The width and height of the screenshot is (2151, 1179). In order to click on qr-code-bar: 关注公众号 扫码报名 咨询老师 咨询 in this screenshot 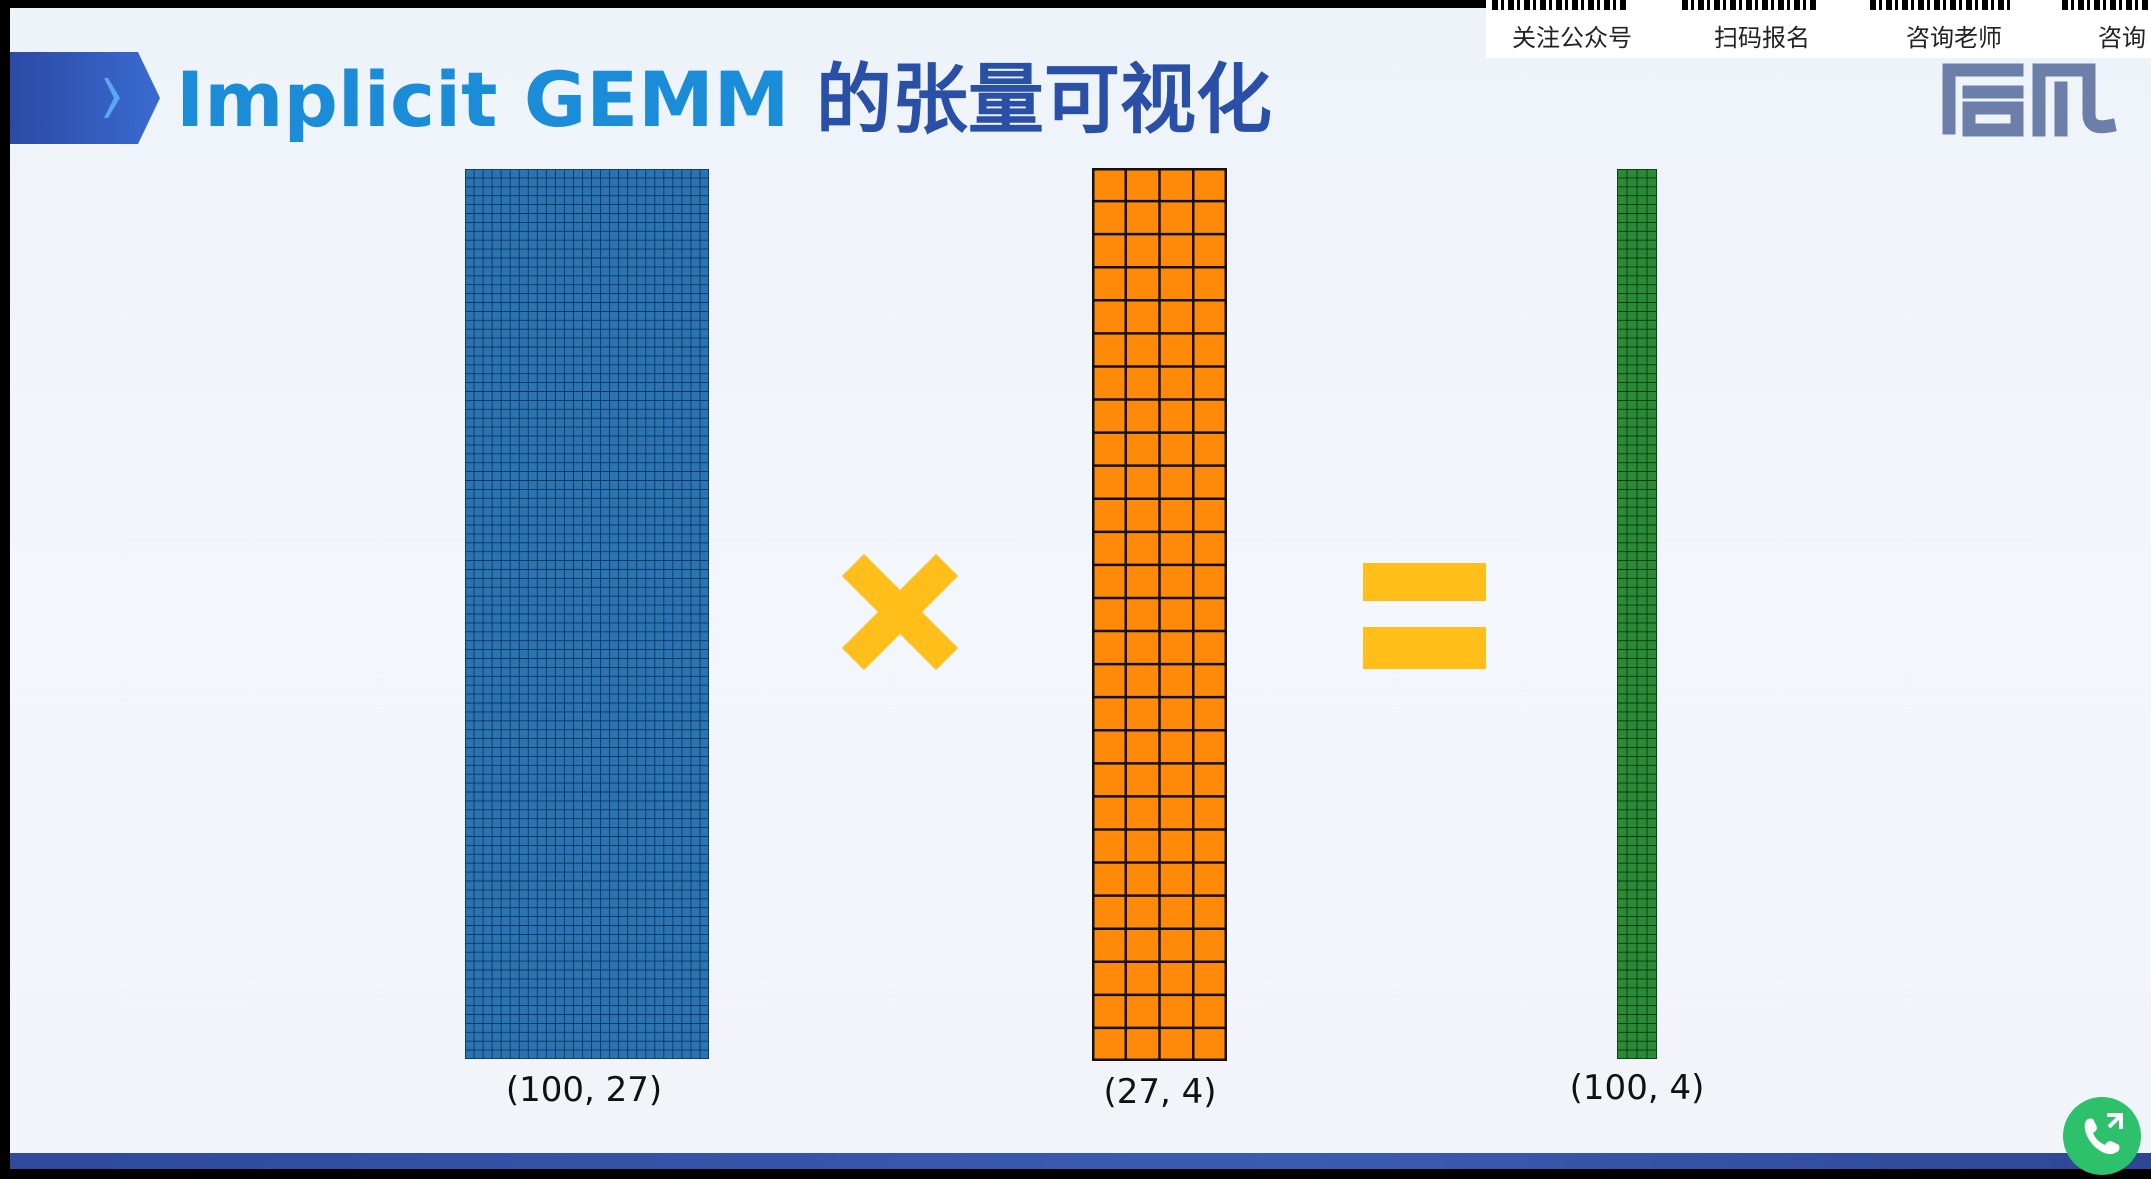, I will do `click(1818, 29)`.